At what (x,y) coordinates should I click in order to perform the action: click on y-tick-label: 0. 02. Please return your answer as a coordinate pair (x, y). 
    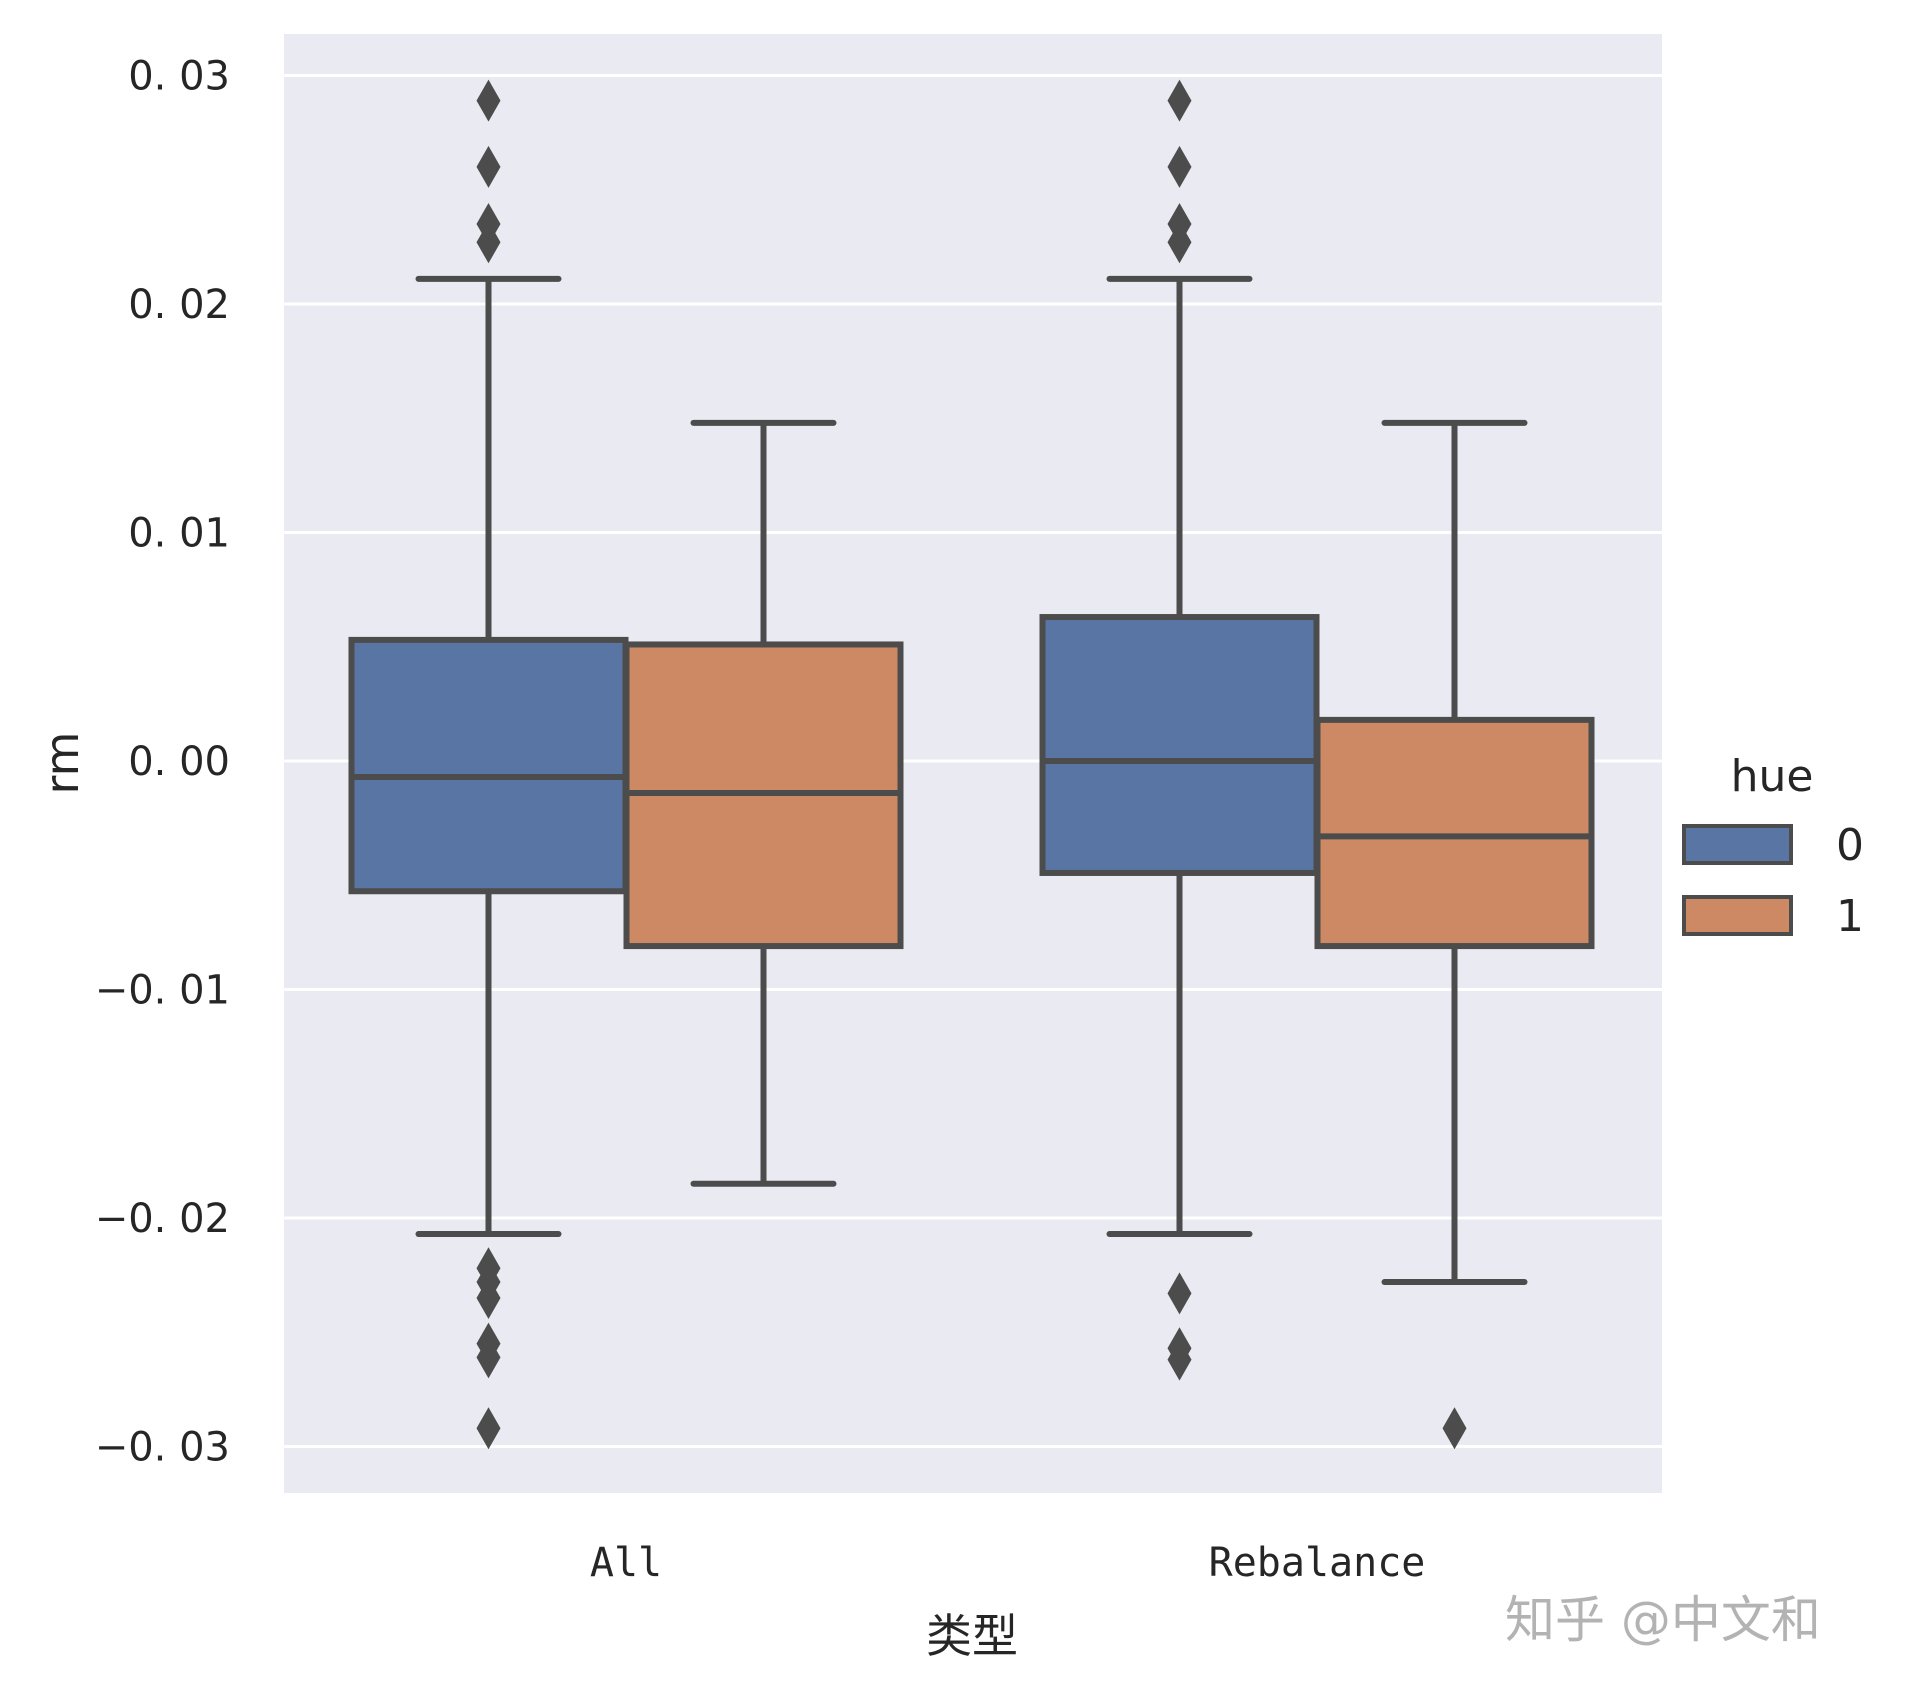
    Looking at the image, I should click on (179, 305).